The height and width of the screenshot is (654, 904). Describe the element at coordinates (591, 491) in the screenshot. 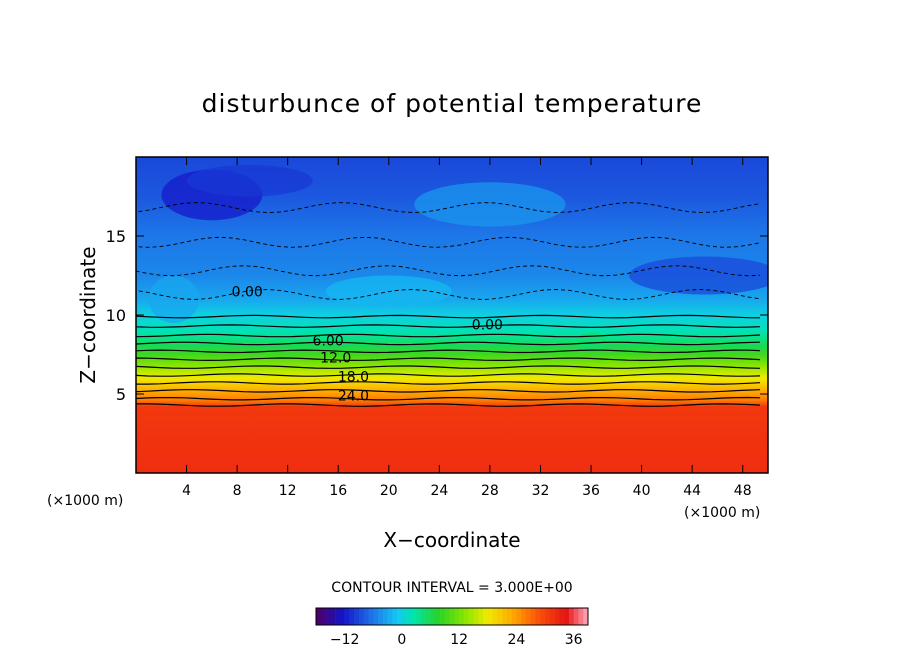

I see `x-tick-label: 36` at that location.